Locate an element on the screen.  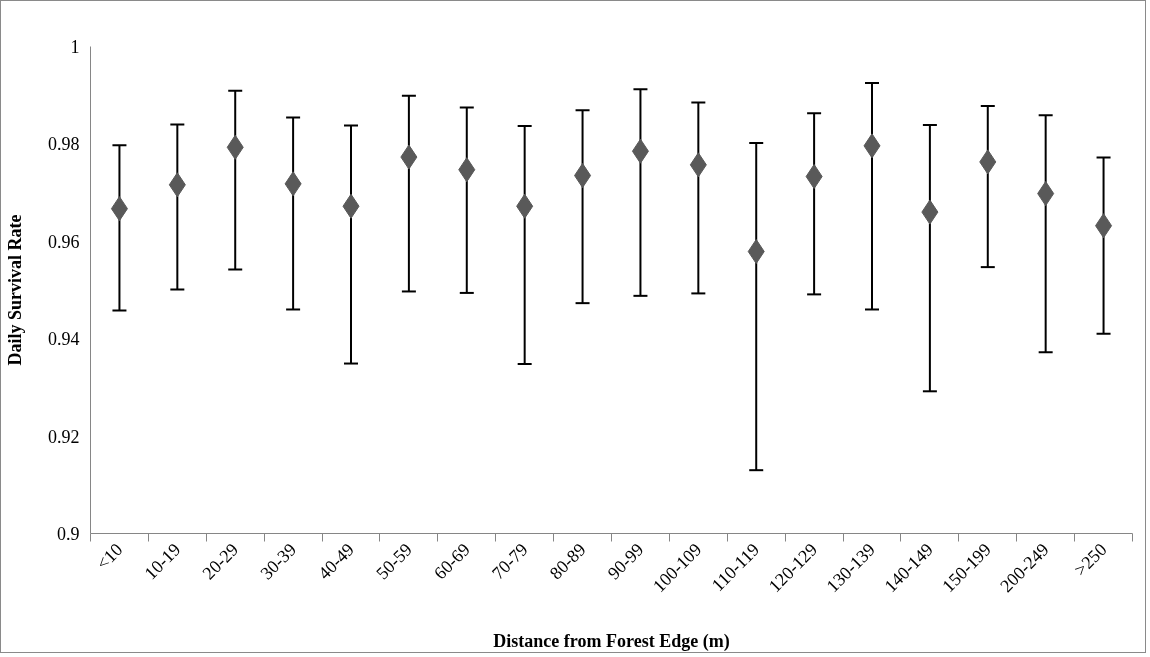
y-tick-label: 0.96 is located at coordinates (64, 241).